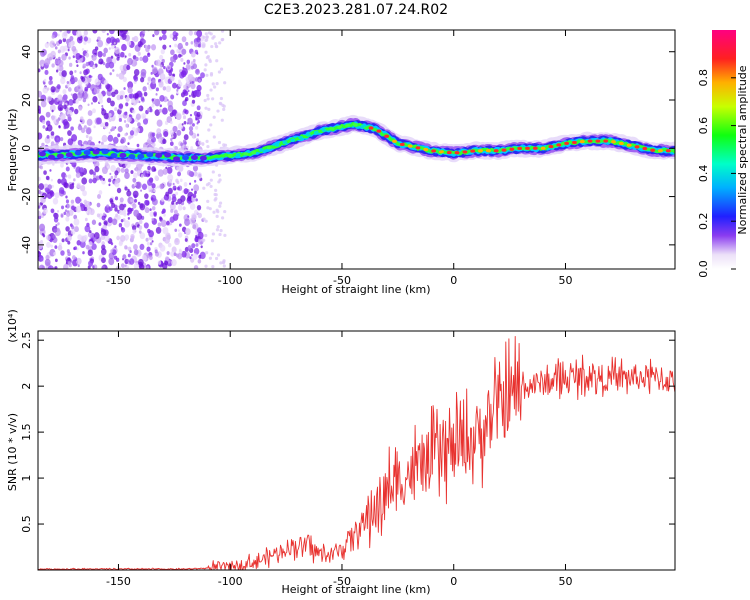 Image resolution: width=750 pixels, height=600 pixels. I want to click on spectrogram-x-tick-label: 50, so click(565, 280).